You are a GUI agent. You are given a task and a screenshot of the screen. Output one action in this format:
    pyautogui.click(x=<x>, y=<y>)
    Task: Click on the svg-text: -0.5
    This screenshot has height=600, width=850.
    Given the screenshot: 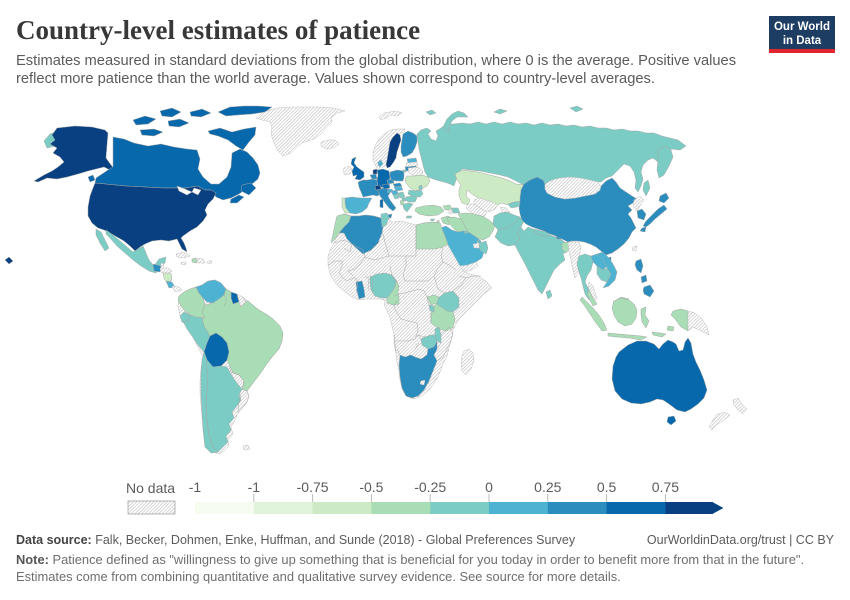 What is the action you would take?
    pyautogui.click(x=371, y=487)
    